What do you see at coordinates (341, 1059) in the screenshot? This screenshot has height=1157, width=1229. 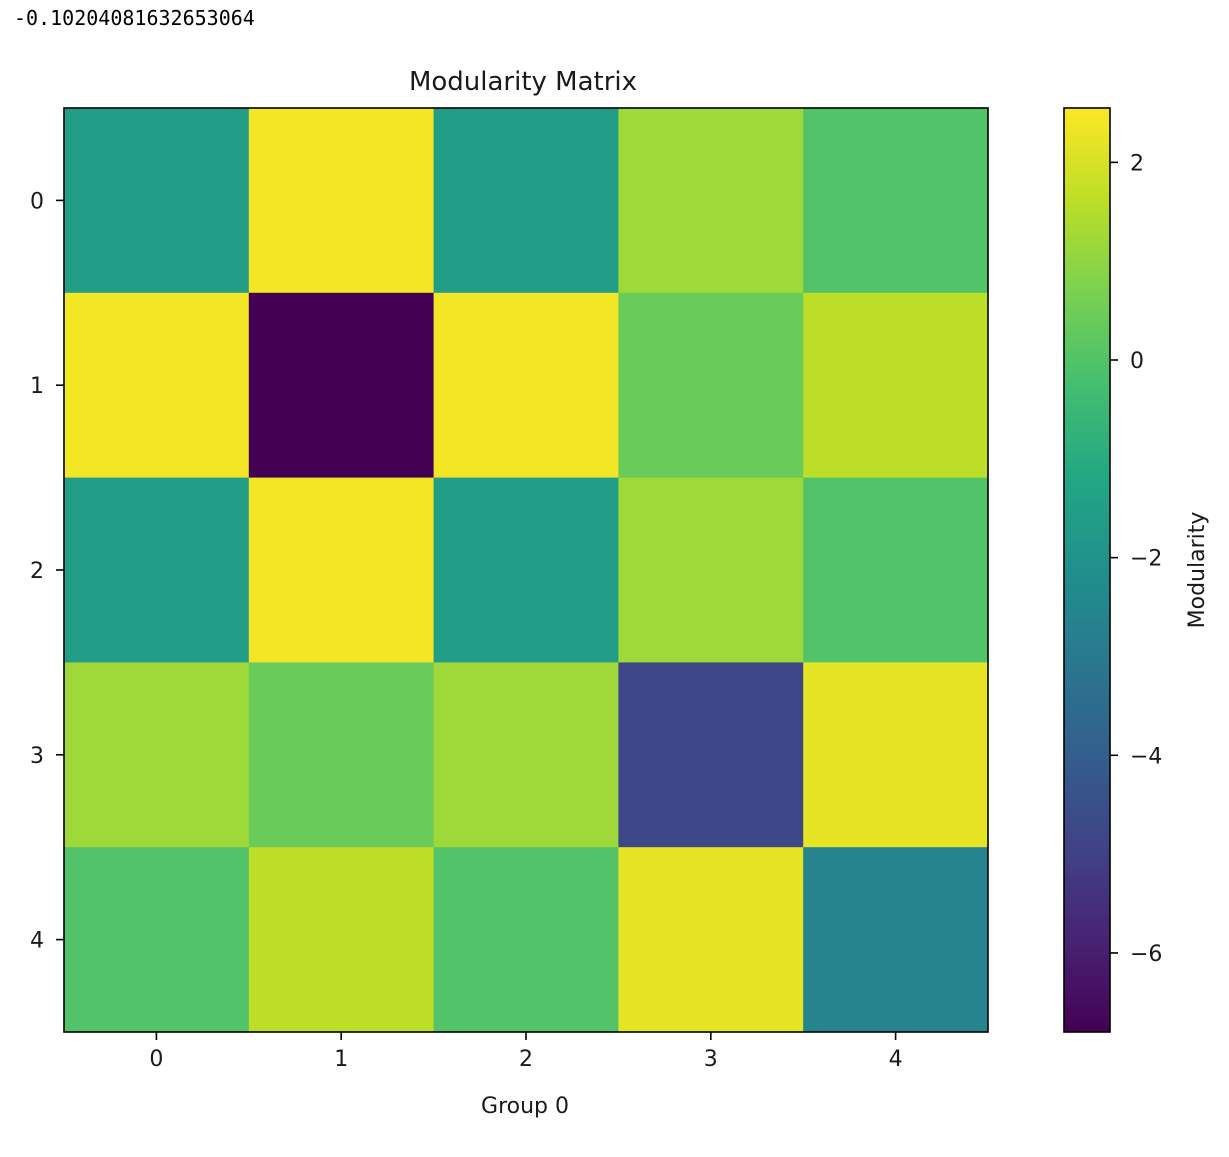 I see `x-tick-label: 1` at bounding box center [341, 1059].